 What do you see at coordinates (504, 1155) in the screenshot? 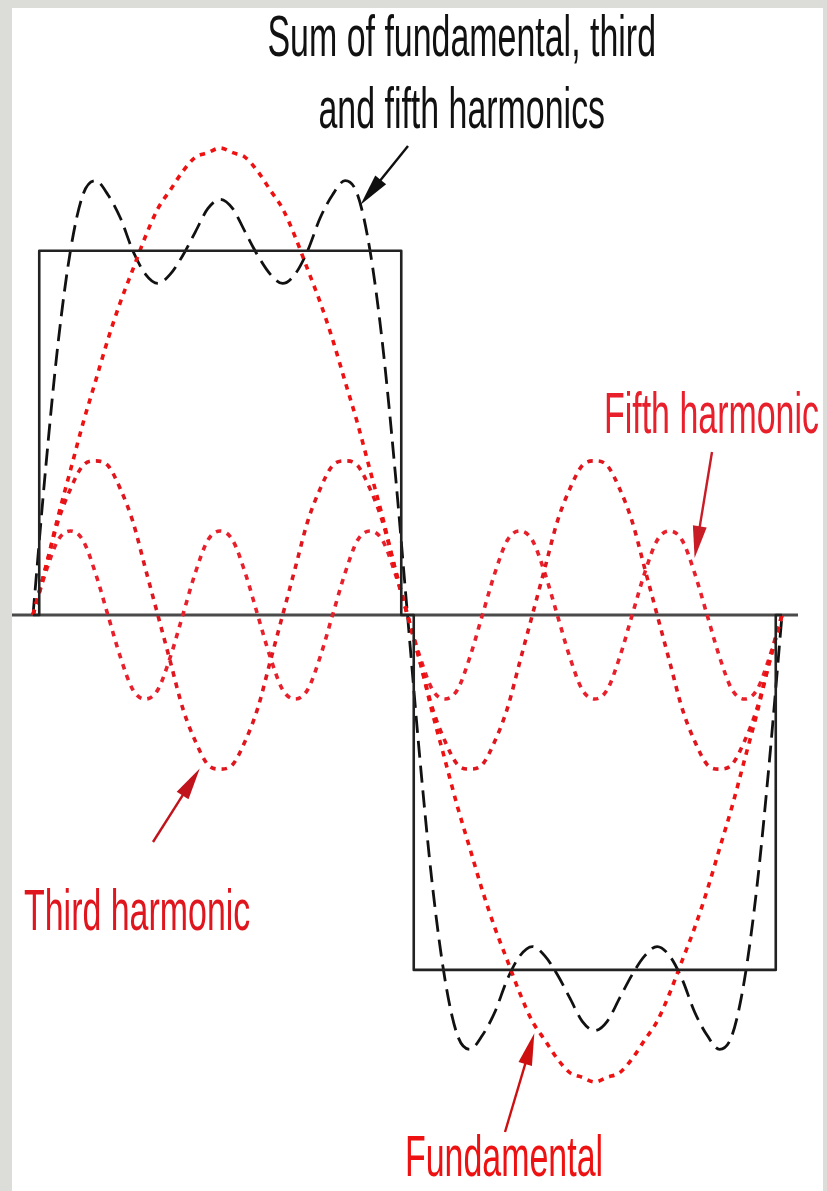
I see `series-label: Fundamental` at bounding box center [504, 1155].